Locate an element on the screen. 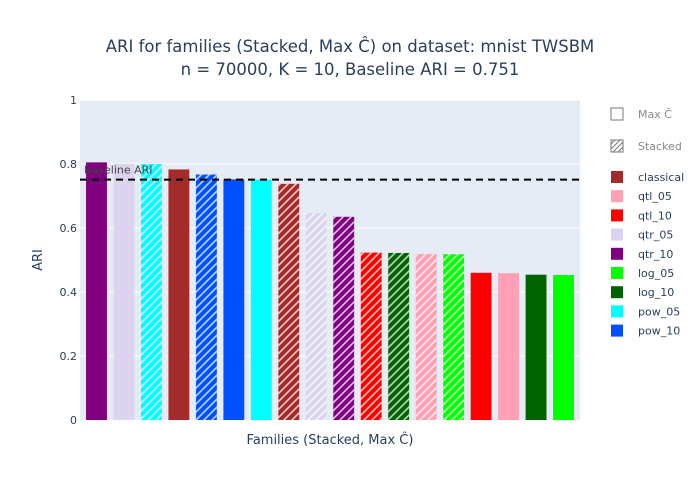 Image resolution: width=700 pixels, height=504 pixels. y-tick-label: 0.8 is located at coordinates (69, 164).